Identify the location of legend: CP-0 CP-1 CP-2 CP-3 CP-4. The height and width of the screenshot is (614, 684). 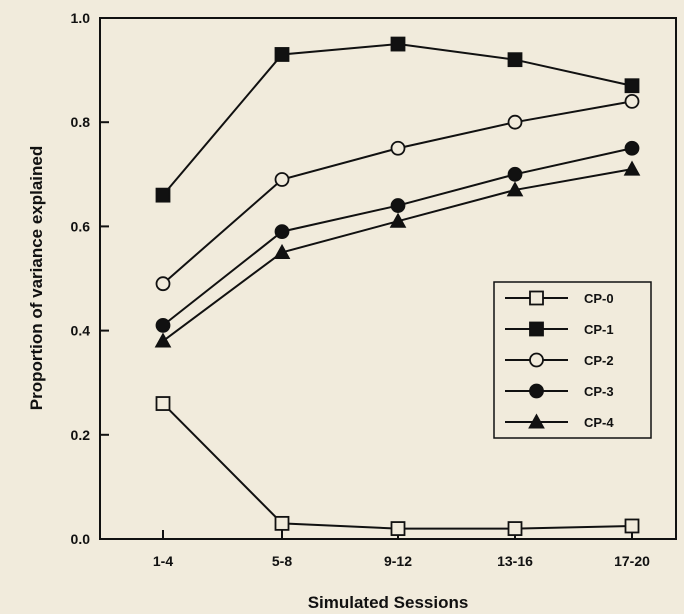
(572, 360).